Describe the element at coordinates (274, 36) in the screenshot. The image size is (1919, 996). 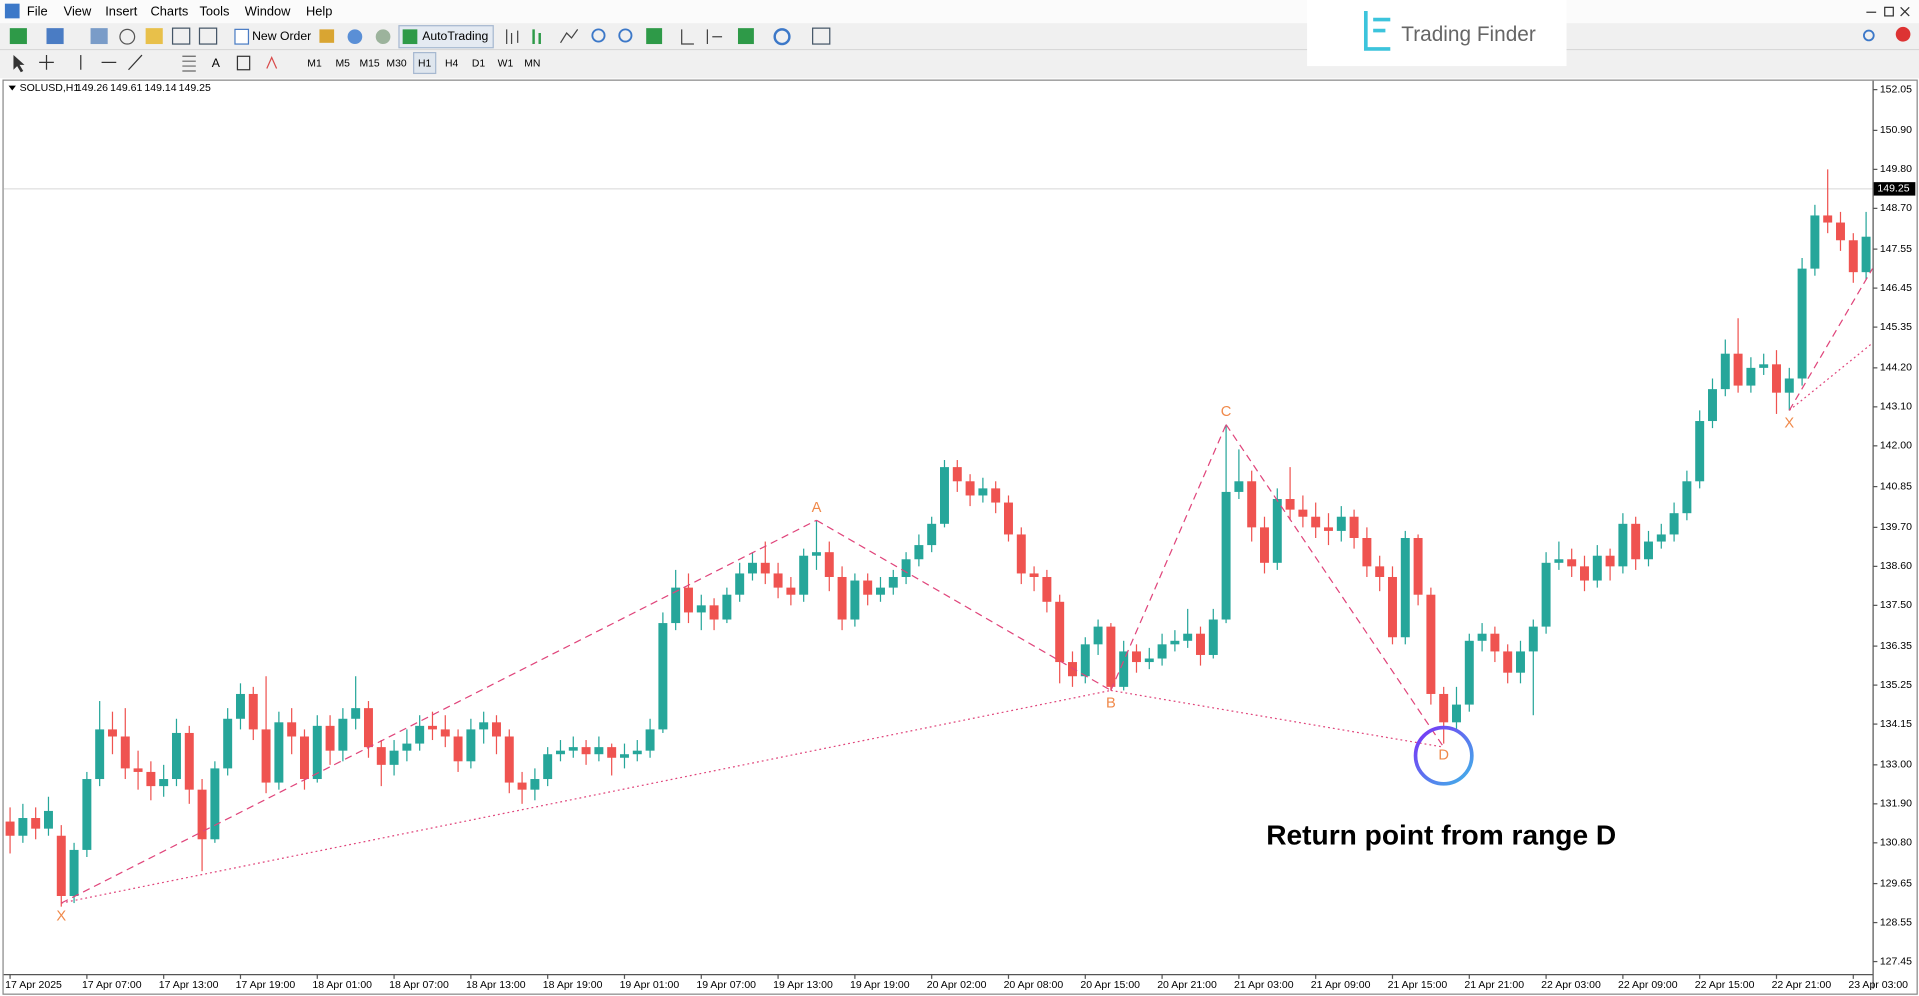
I see `new-order-button` at that location.